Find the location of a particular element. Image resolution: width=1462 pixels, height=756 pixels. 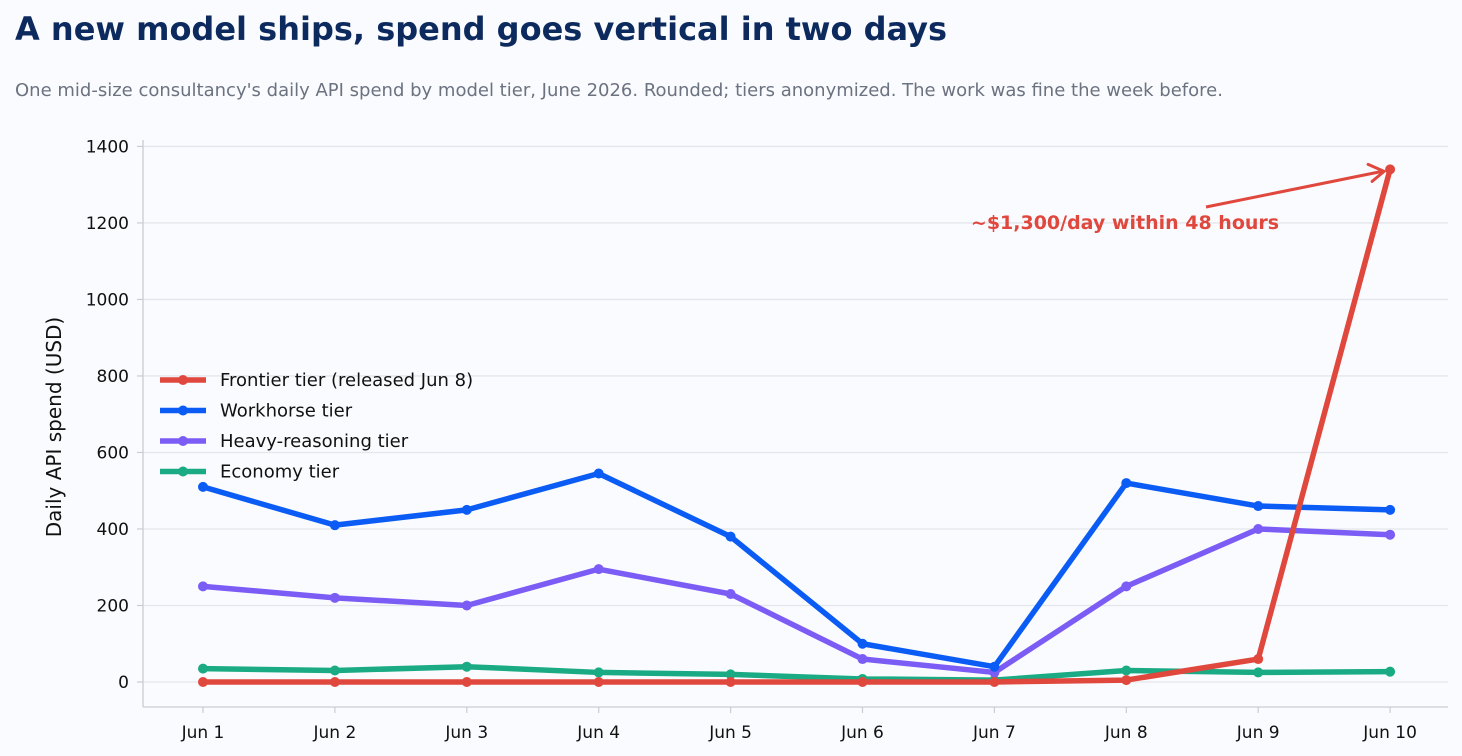

x-tick-label: Jun 5 is located at coordinates (730, 733).